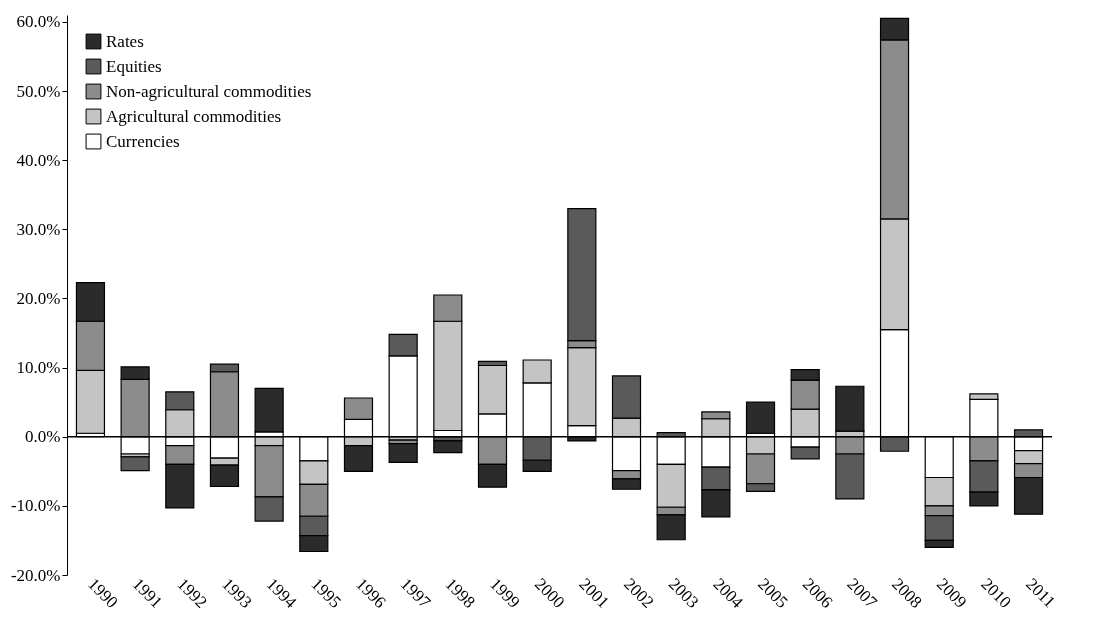 This screenshot has height=643, width=1110. What do you see at coordinates (134, 66) in the screenshot?
I see `legend-label: Equities` at bounding box center [134, 66].